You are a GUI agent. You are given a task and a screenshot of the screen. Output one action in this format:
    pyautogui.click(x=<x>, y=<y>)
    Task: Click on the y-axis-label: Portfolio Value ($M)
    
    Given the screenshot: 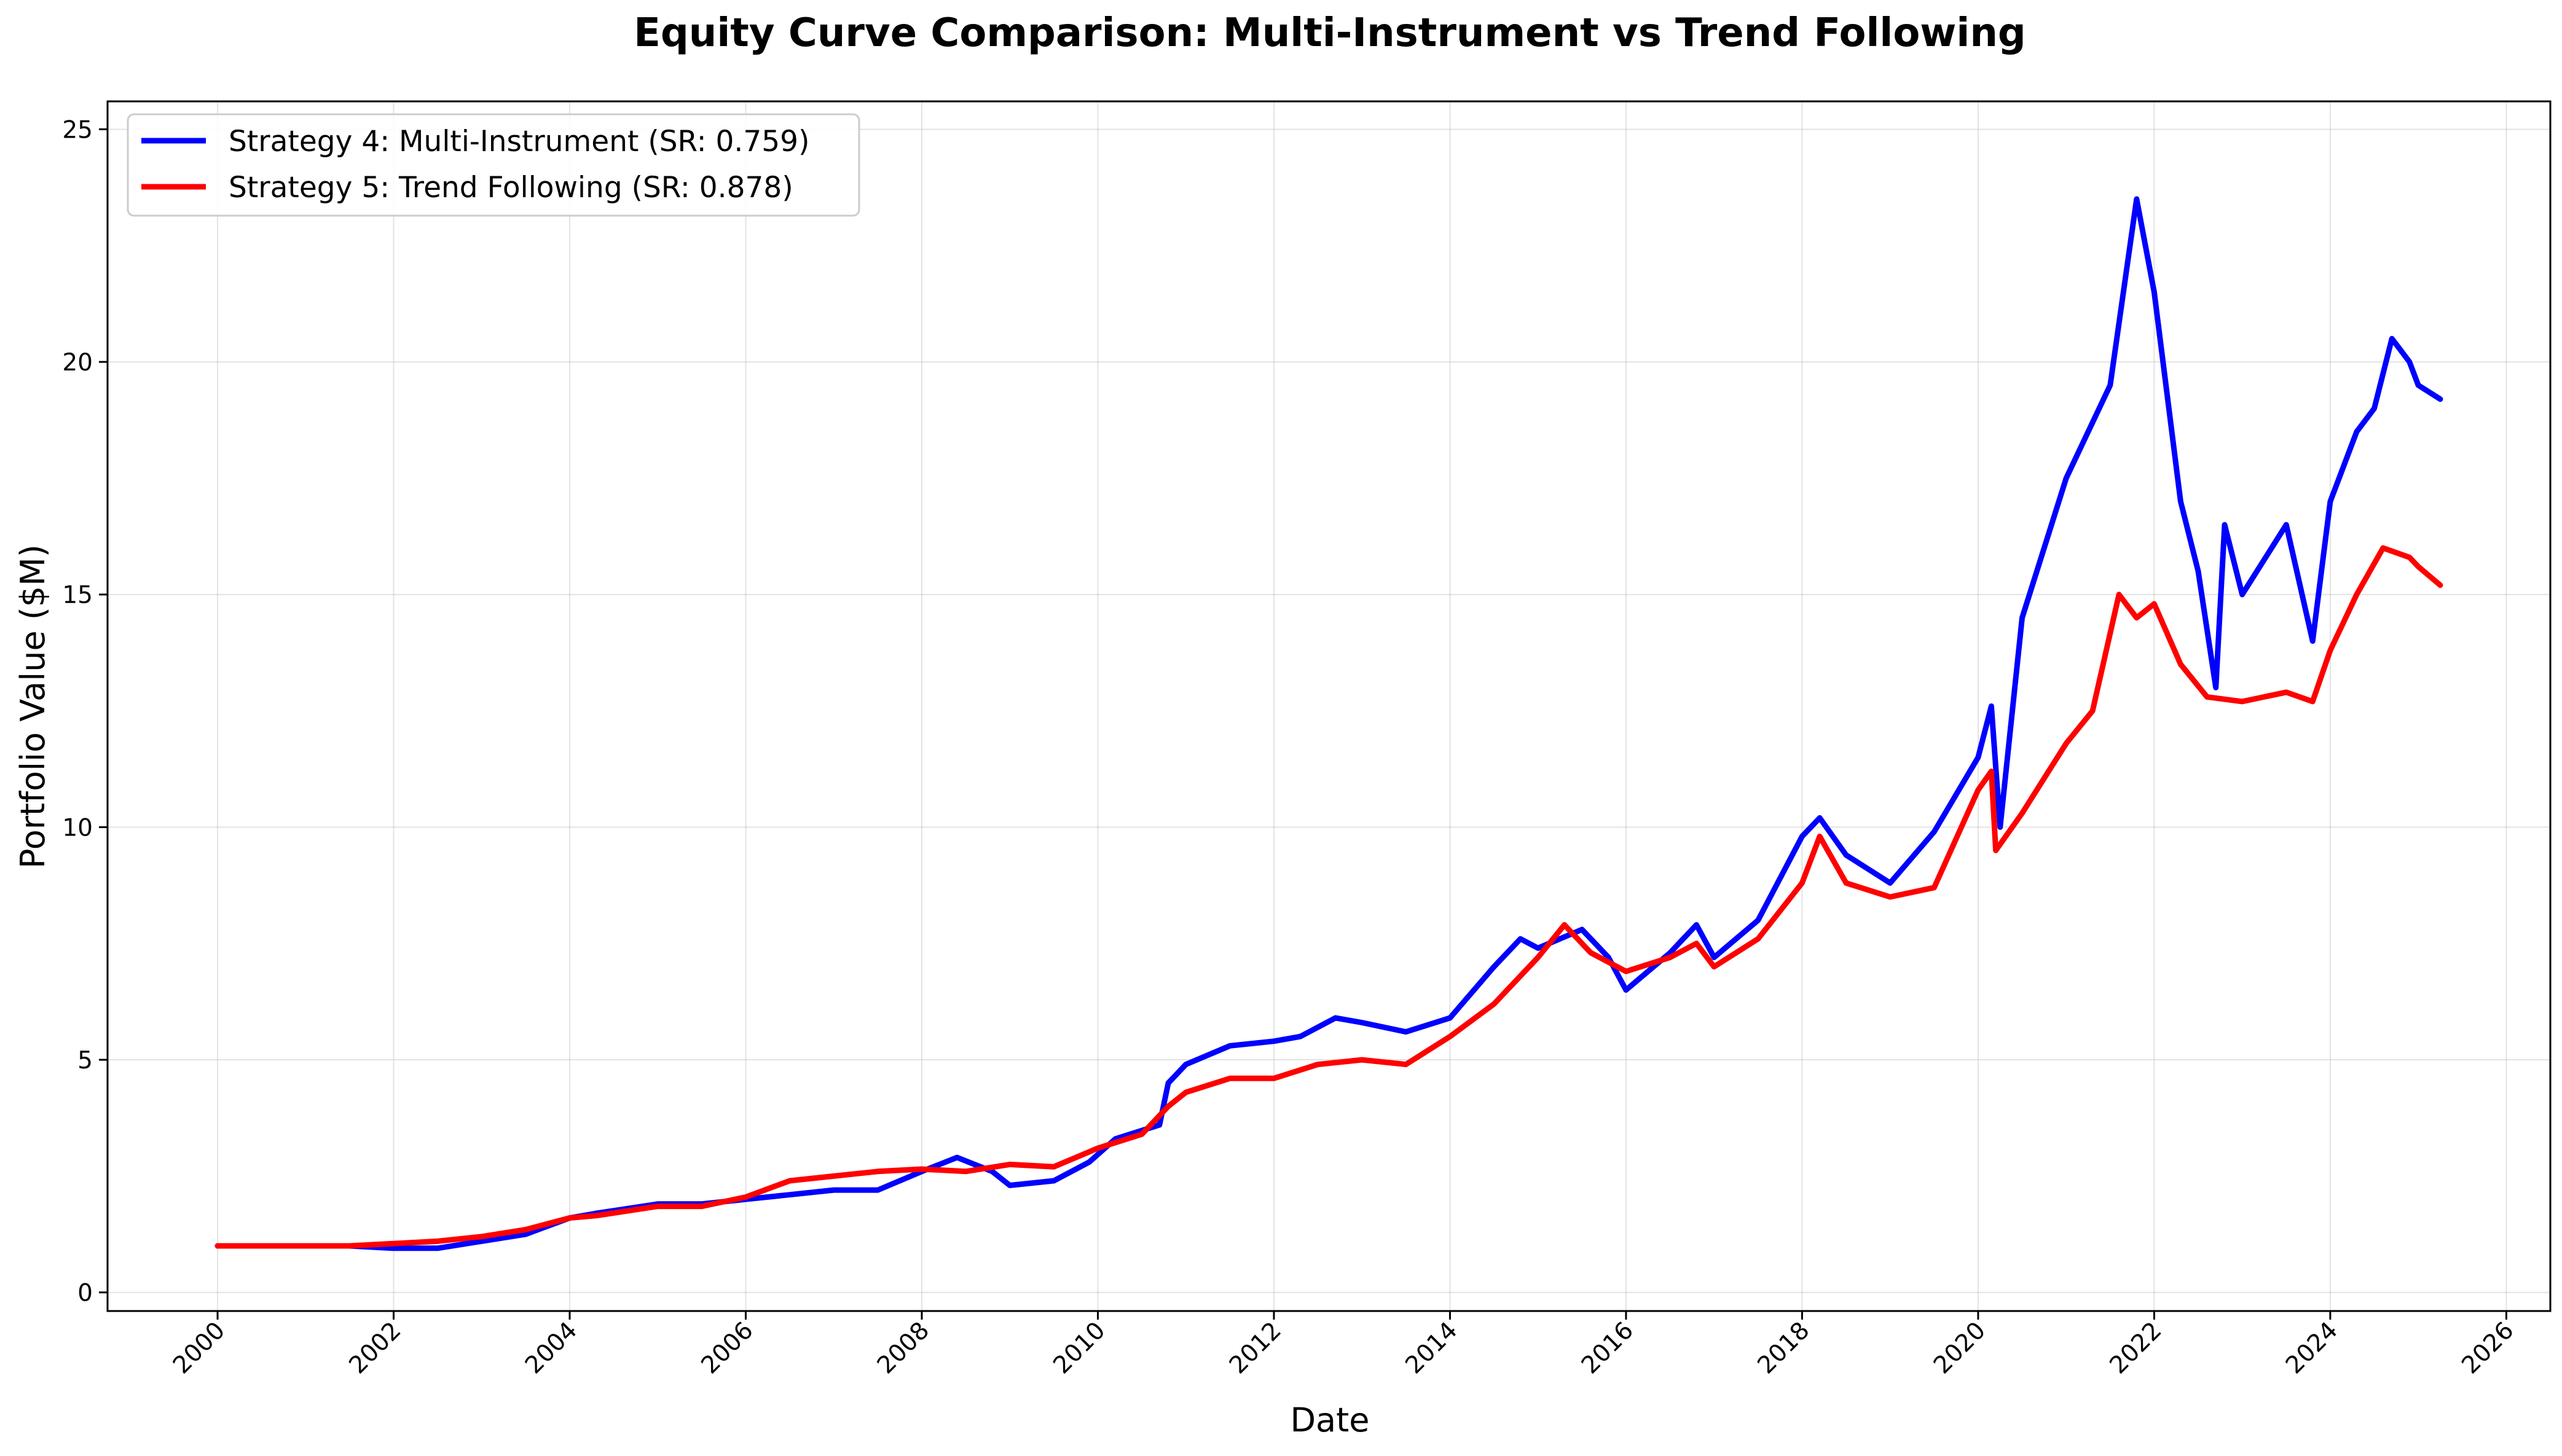 What is the action you would take?
    pyautogui.click(x=33, y=706)
    